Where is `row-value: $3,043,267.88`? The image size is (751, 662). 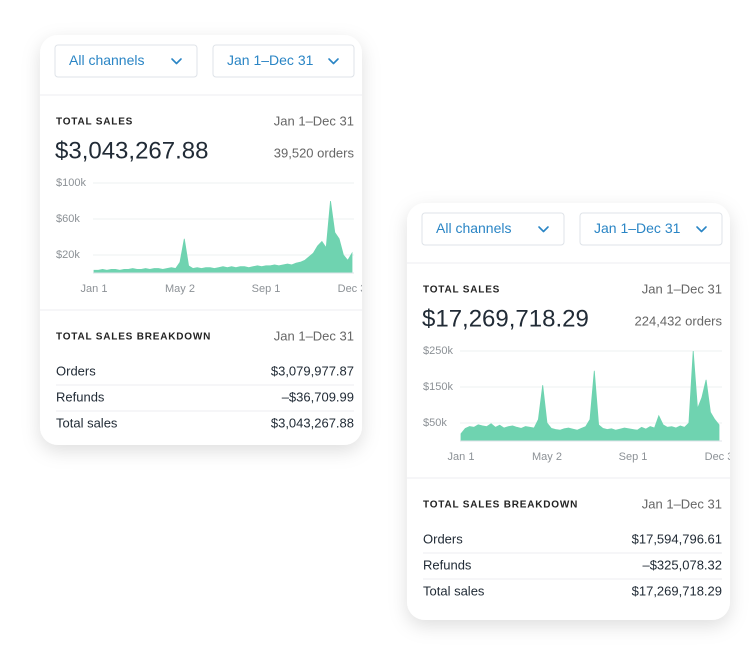
row-value: $3,043,267.88 is located at coordinates (312, 422).